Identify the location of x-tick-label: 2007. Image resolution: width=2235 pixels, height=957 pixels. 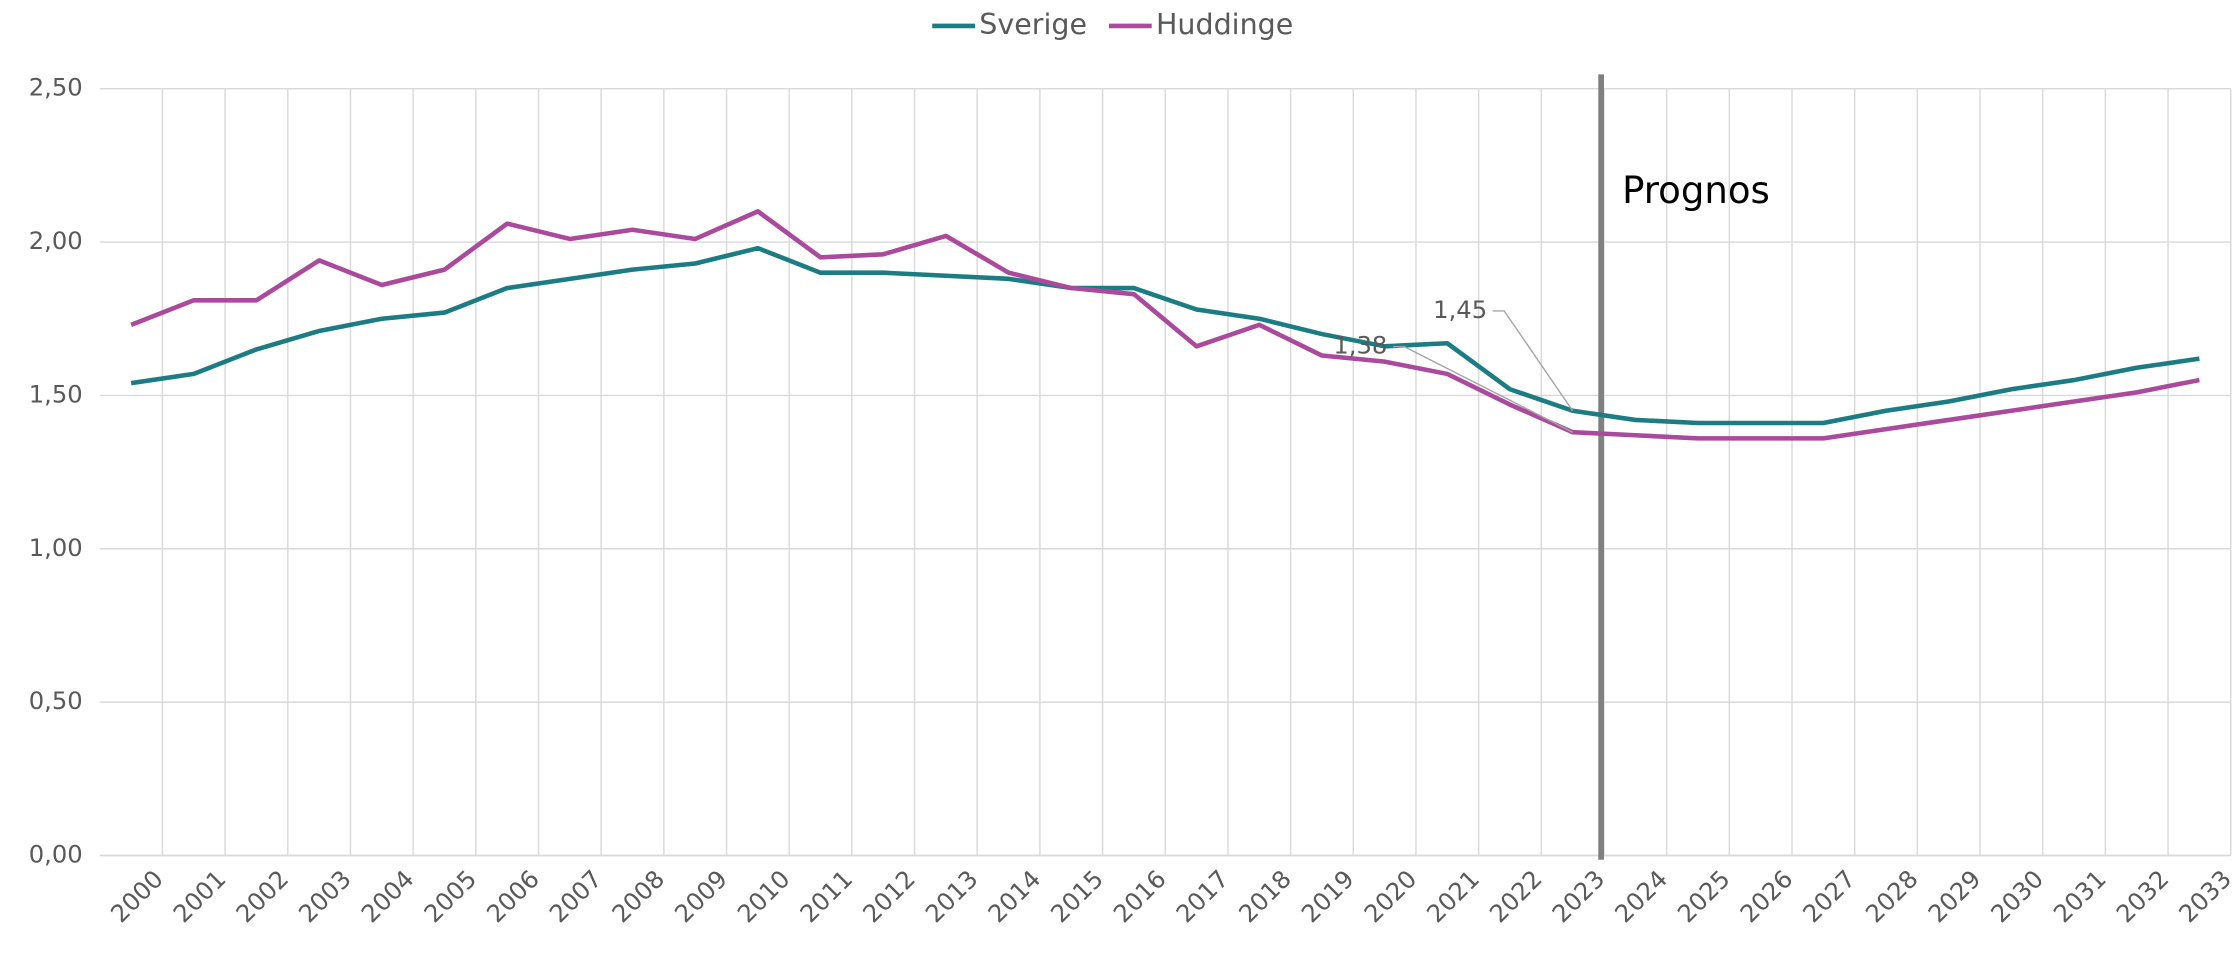
(575, 896).